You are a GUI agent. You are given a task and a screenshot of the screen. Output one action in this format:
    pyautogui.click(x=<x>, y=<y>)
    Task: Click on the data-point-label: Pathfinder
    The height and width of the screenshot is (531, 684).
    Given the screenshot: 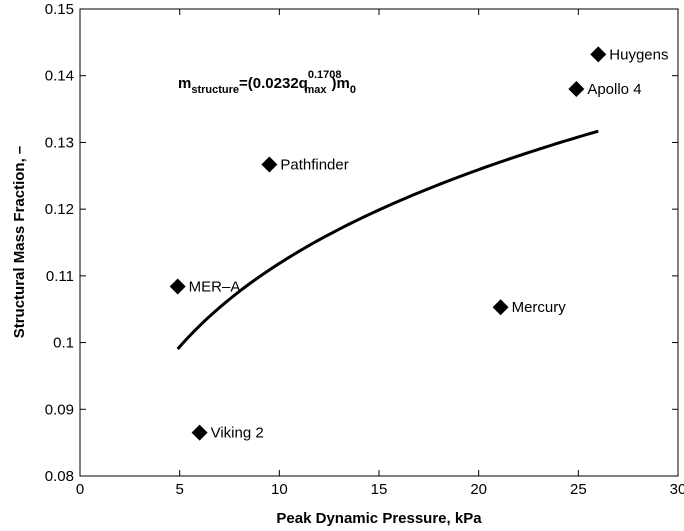 What is the action you would take?
    pyautogui.click(x=314, y=164)
    